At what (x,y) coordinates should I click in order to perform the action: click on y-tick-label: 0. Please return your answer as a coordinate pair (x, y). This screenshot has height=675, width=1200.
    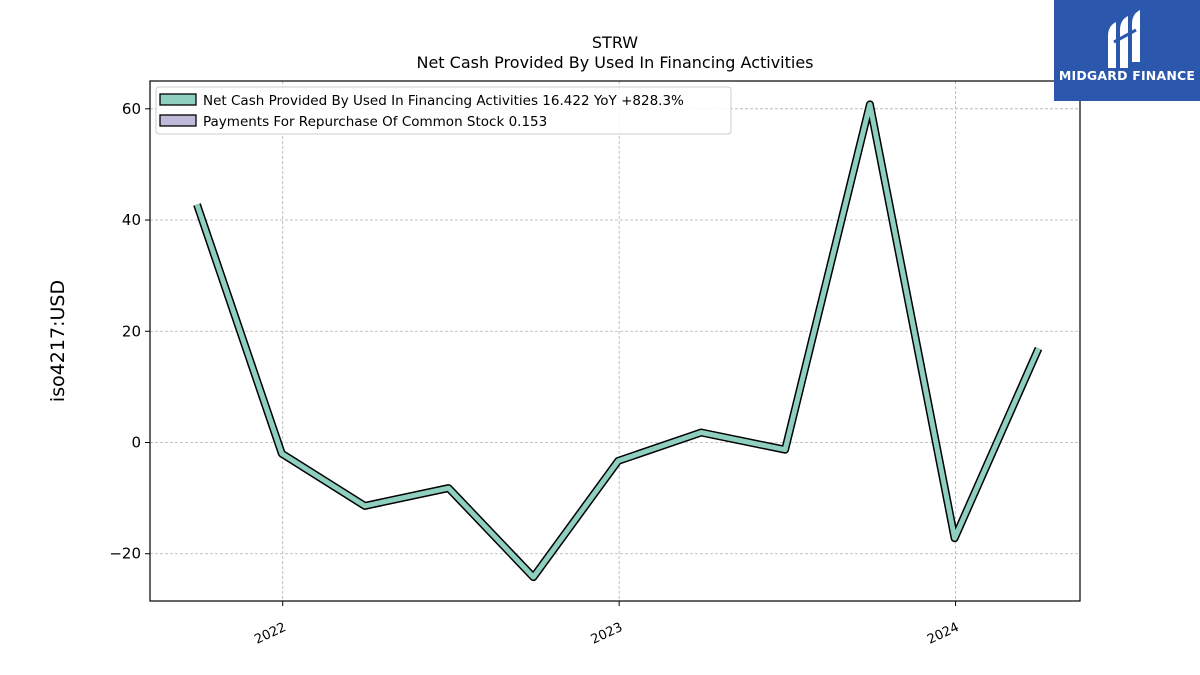
    Looking at the image, I should click on (136, 442).